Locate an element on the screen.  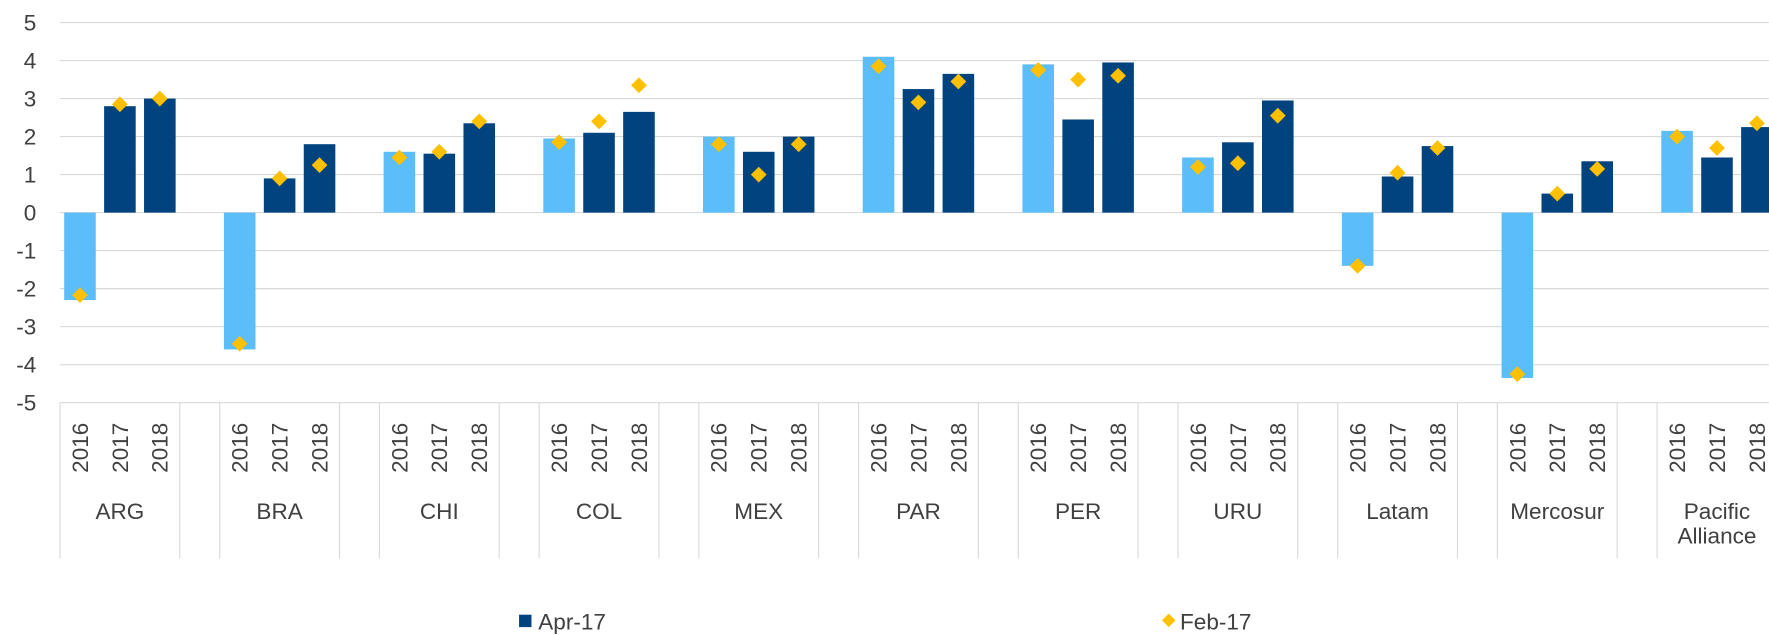
group-label: CHI is located at coordinates (439, 512).